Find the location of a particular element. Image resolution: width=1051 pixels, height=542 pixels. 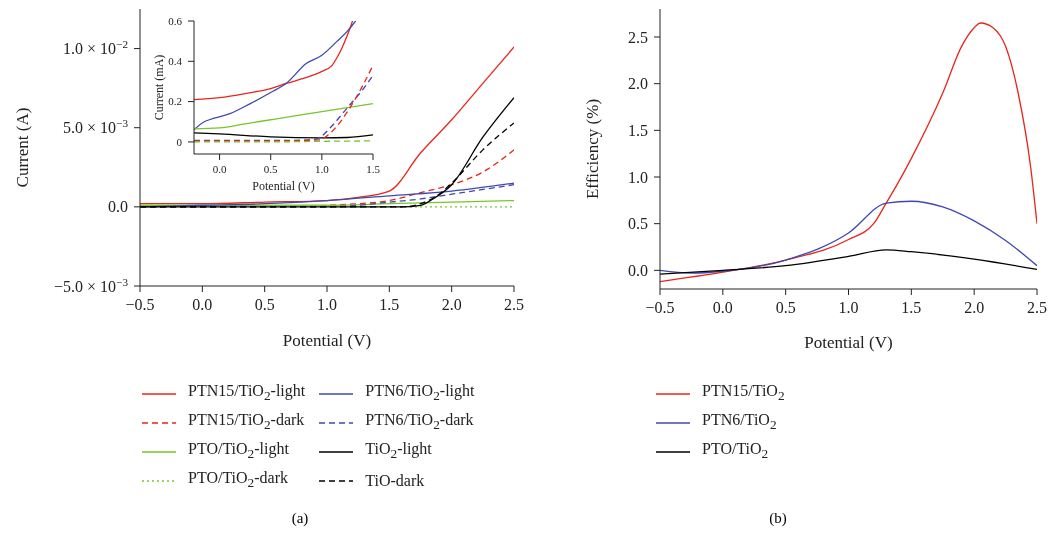

y-tick-label: 2.0 is located at coordinates (638, 84).